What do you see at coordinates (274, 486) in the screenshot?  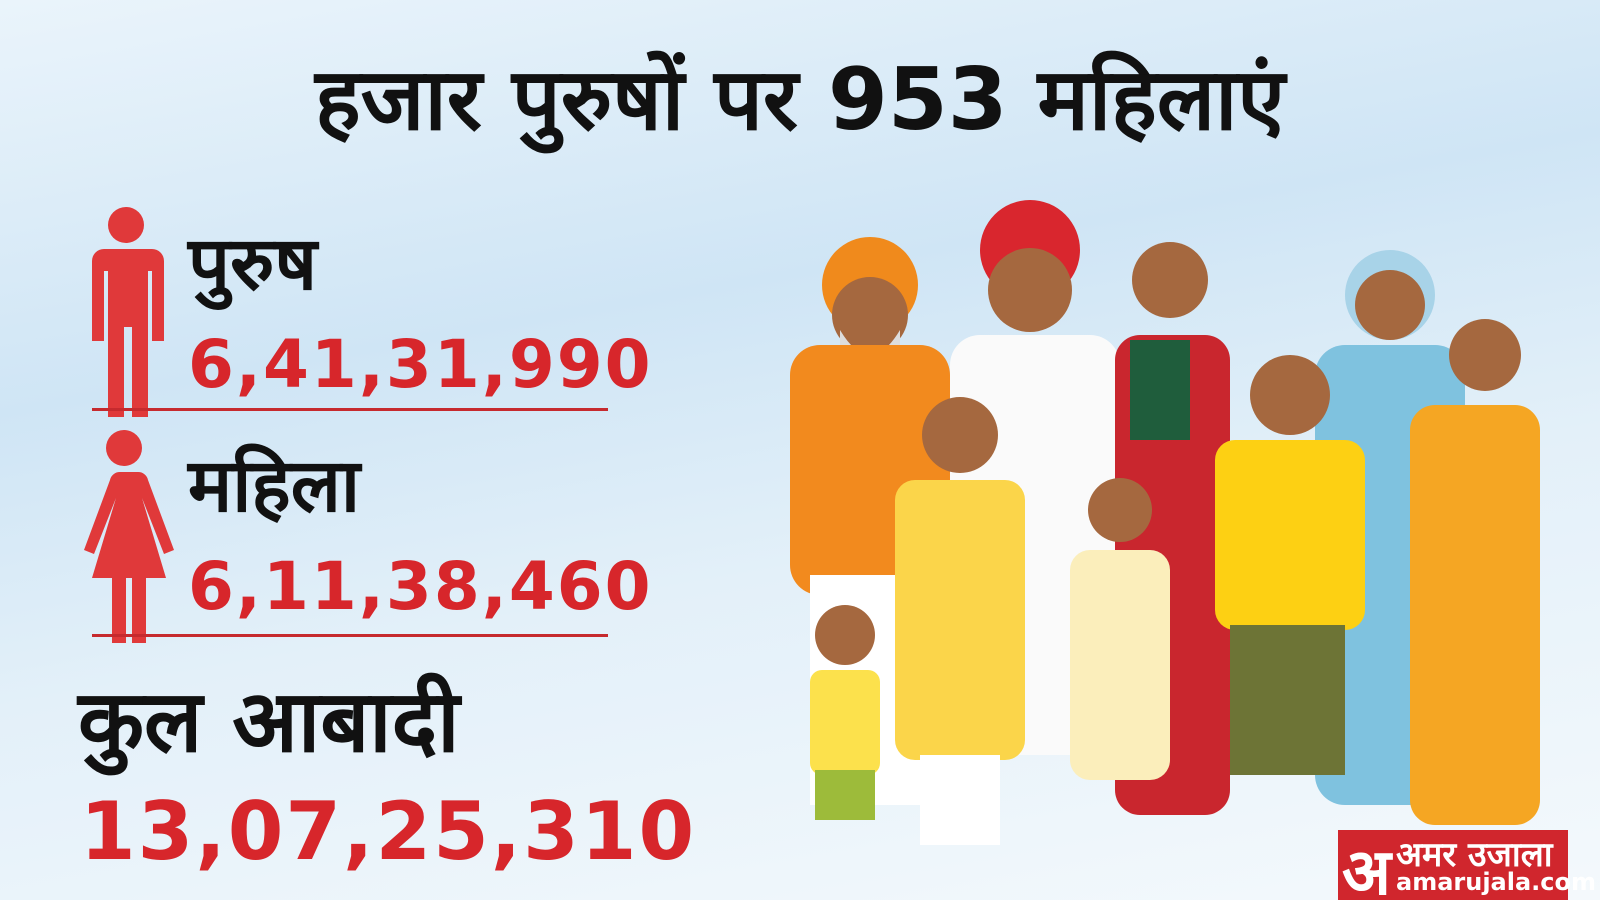 I see `female-label: महिला` at bounding box center [274, 486].